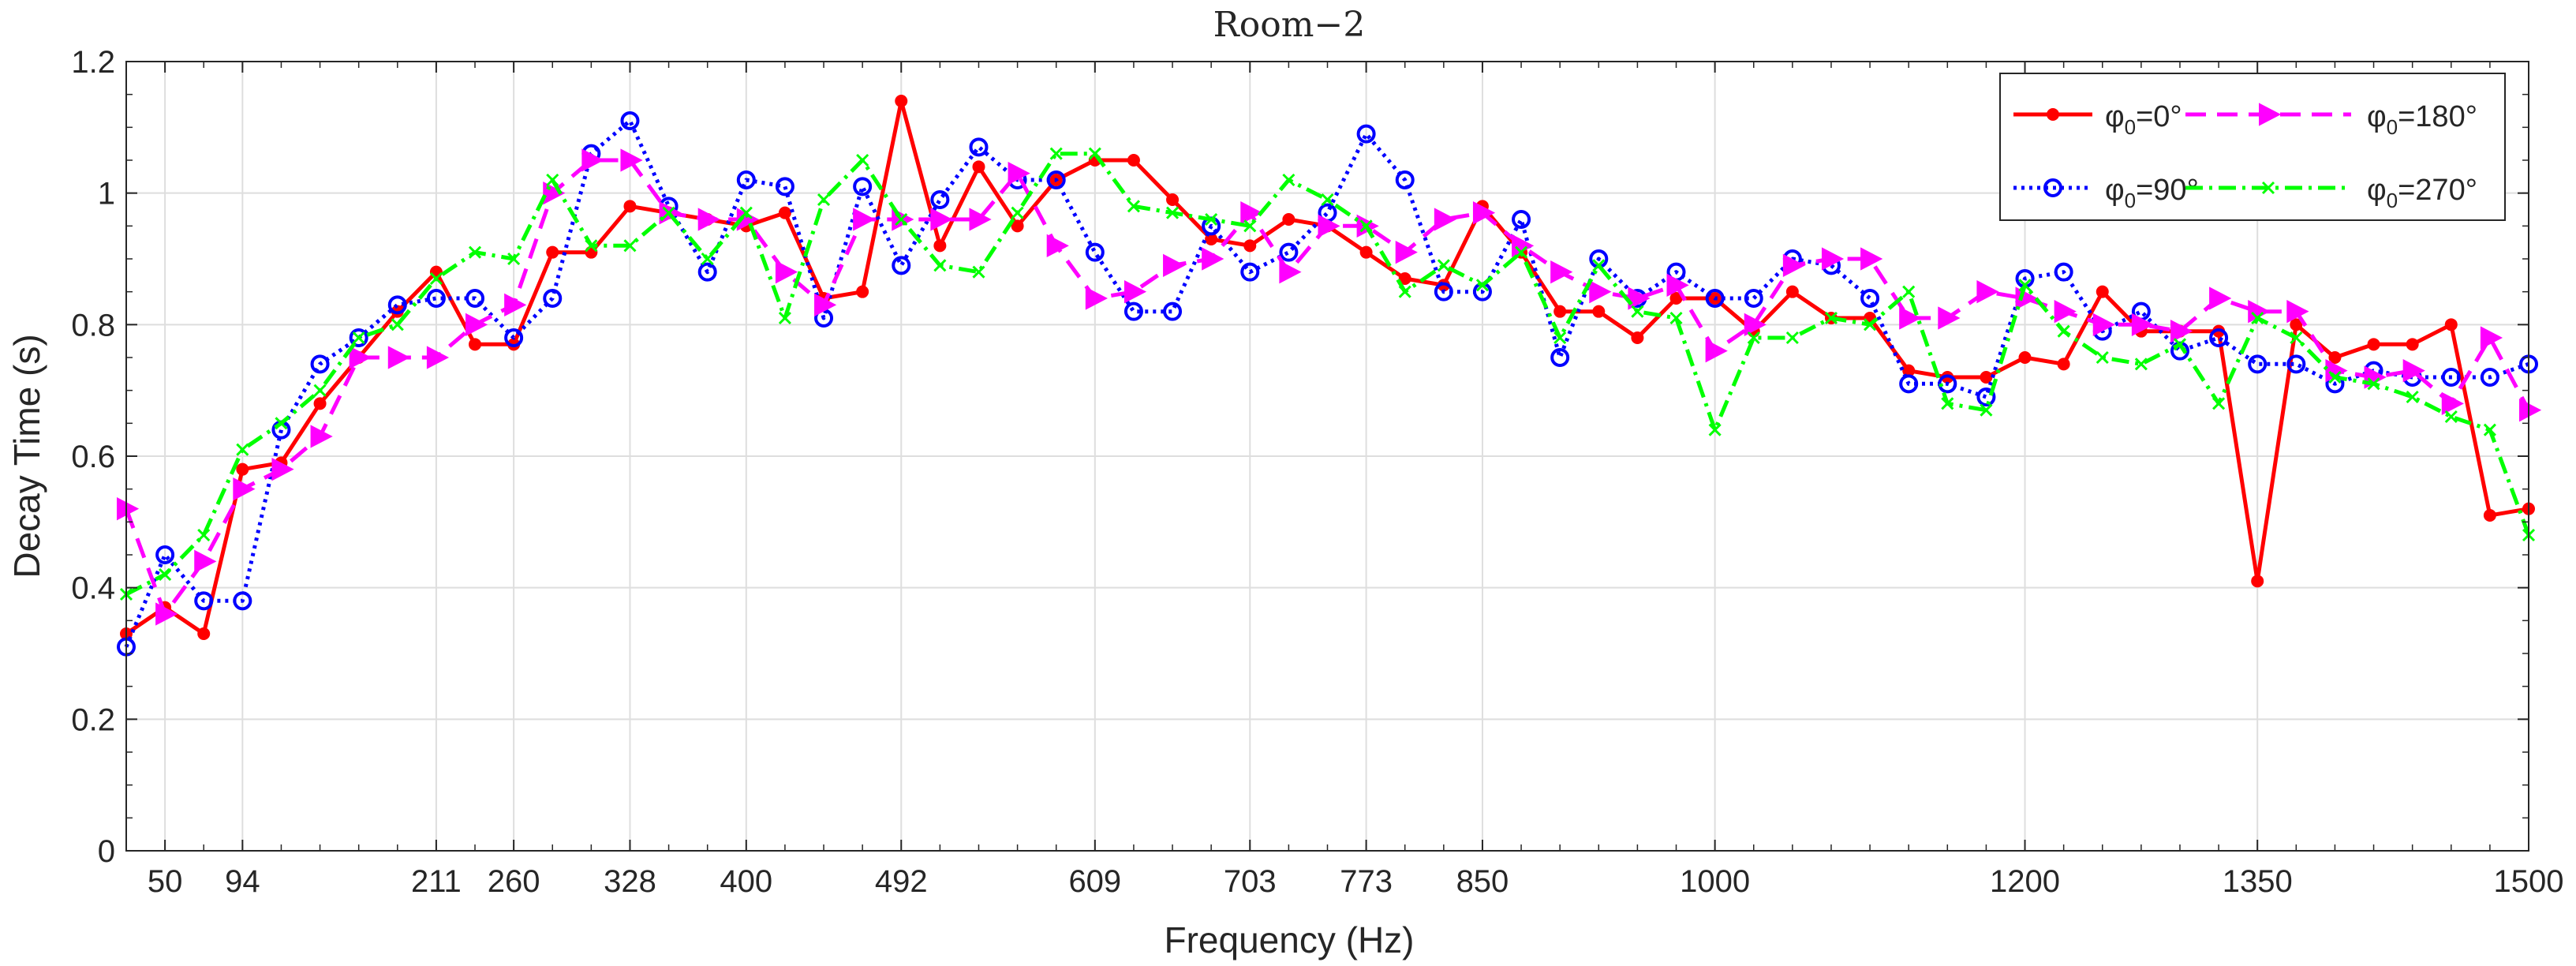  I want to click on y-tick-label: 0.4, so click(93, 588).